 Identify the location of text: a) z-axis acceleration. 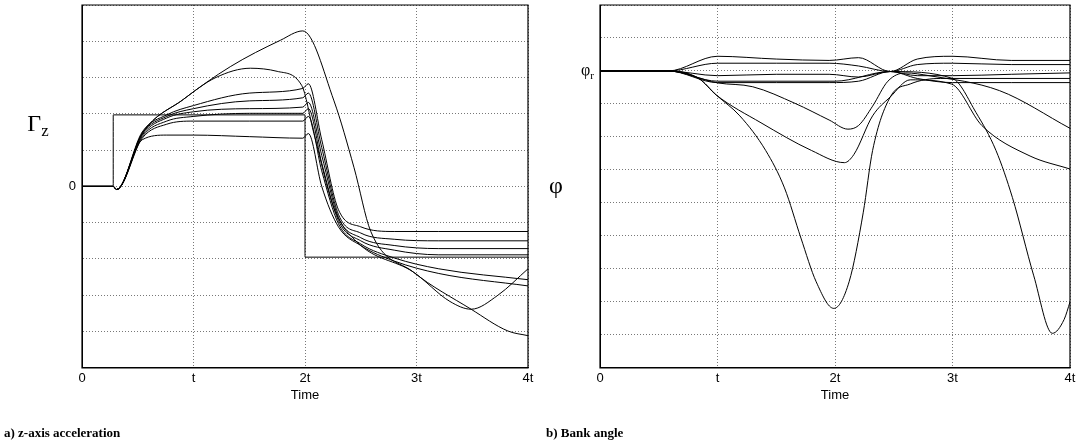
(62, 433).